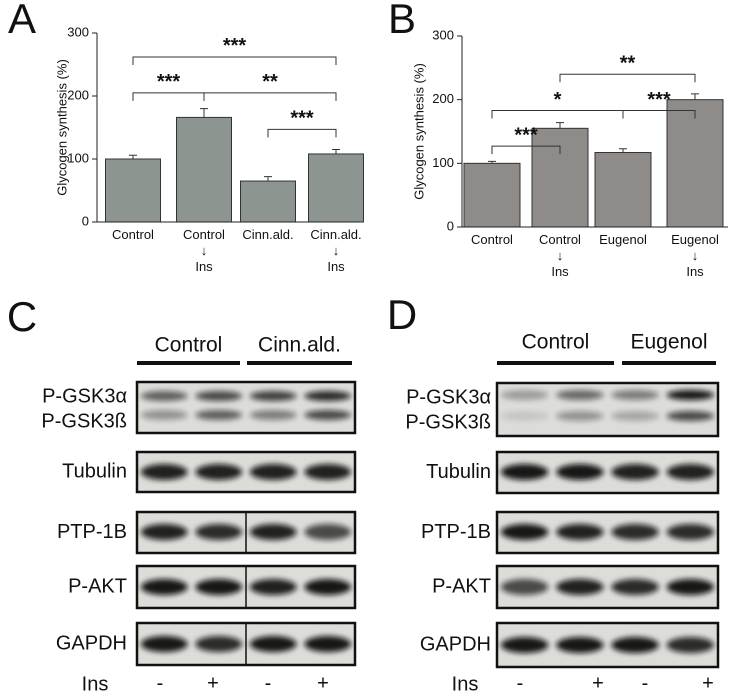  Describe the element at coordinates (22, 21) in the screenshot. I see `panel-label: A` at that location.